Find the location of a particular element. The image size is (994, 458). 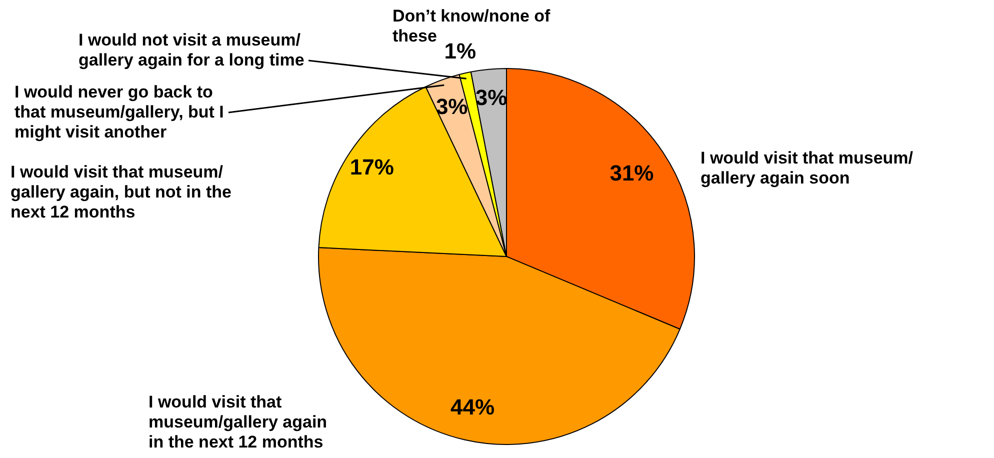

data-label: 44% is located at coordinates (472, 407).